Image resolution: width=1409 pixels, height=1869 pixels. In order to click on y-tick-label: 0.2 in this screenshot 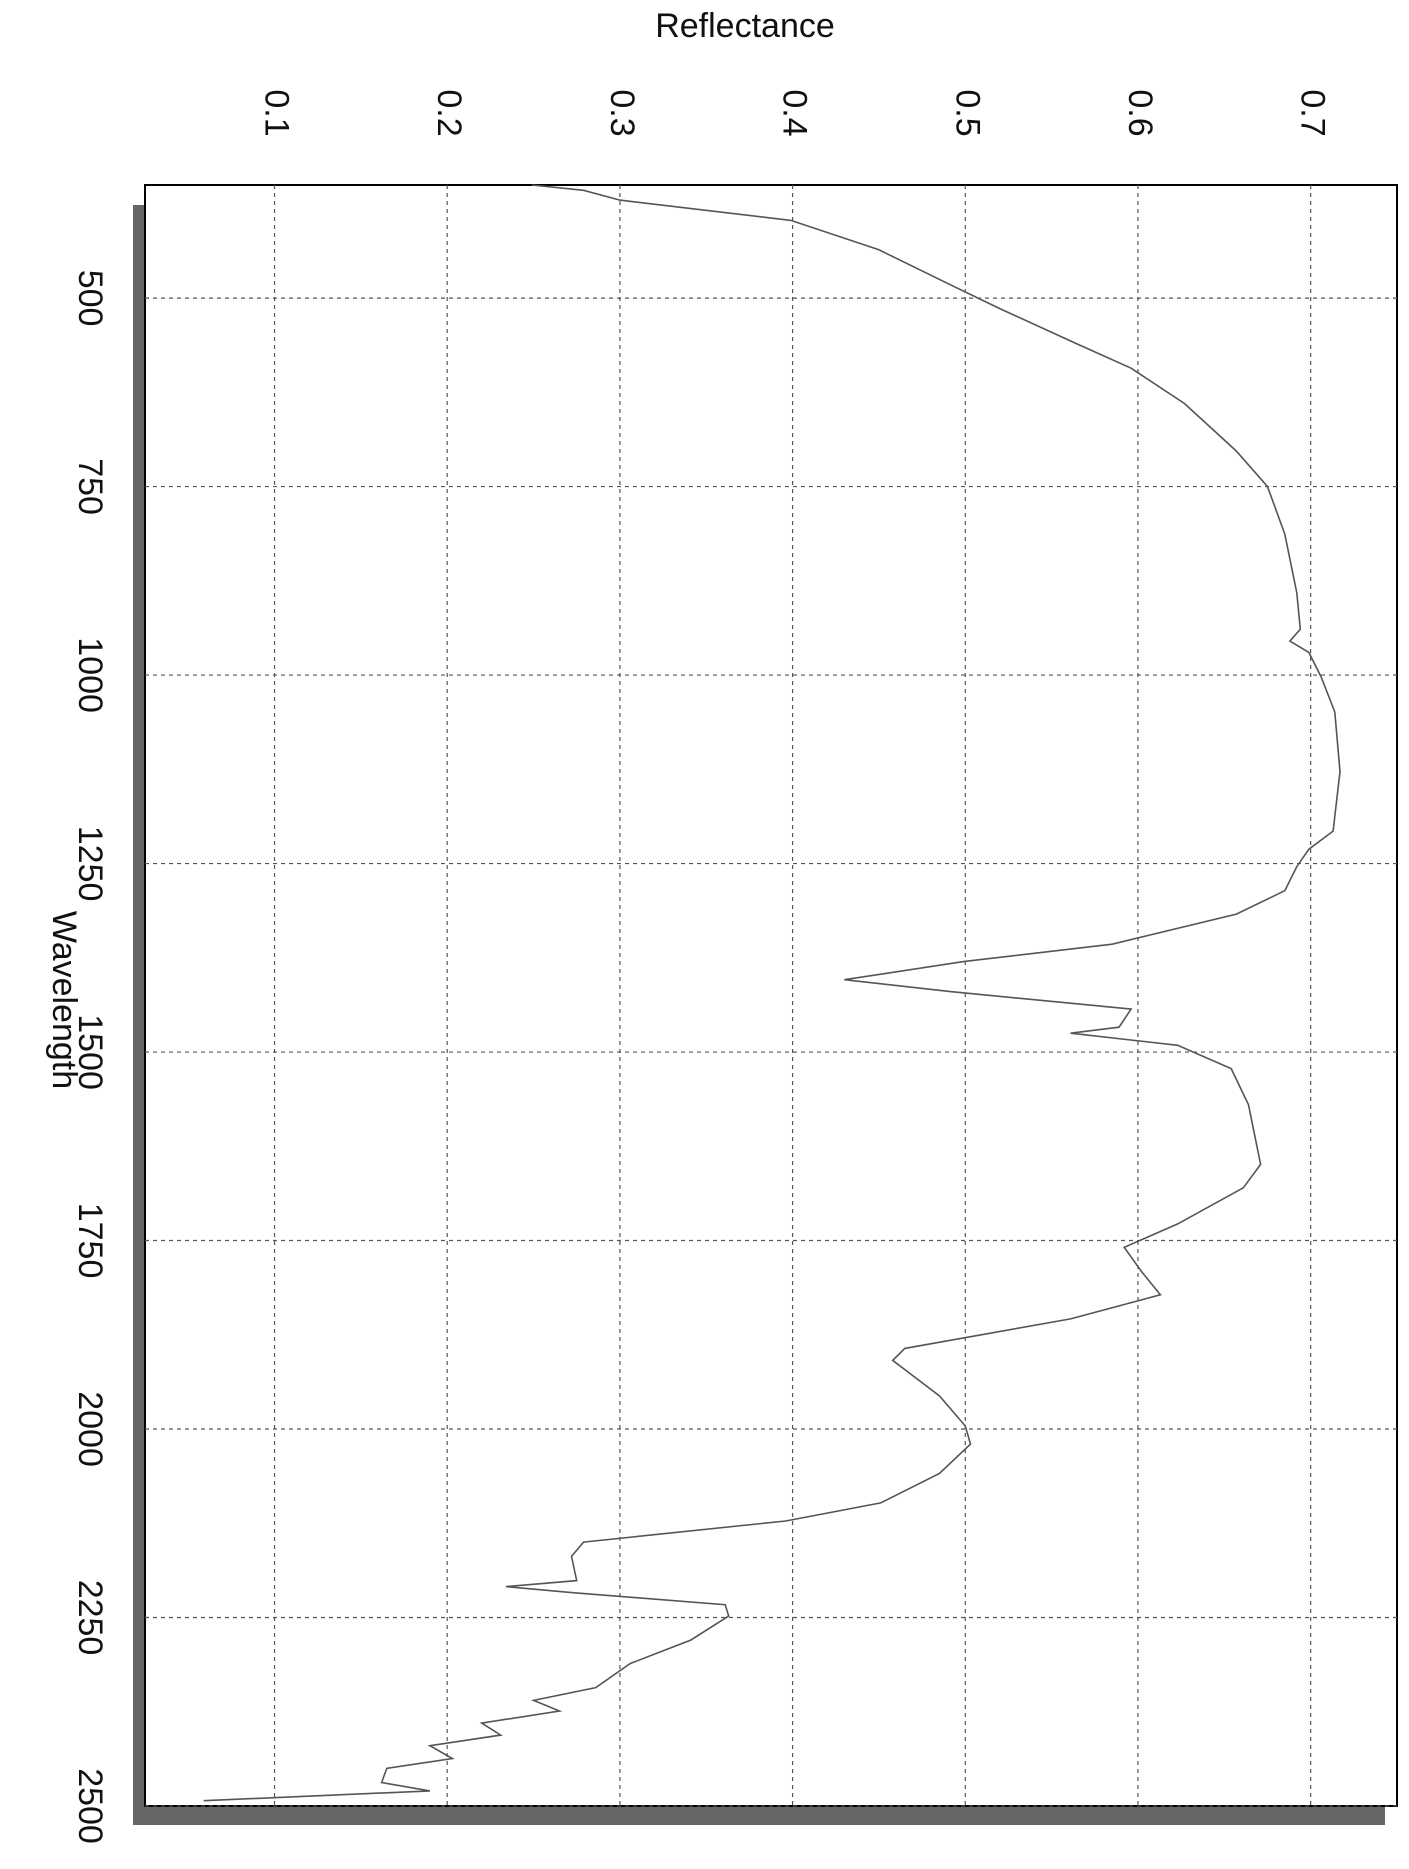, I will do `click(449, 112)`.